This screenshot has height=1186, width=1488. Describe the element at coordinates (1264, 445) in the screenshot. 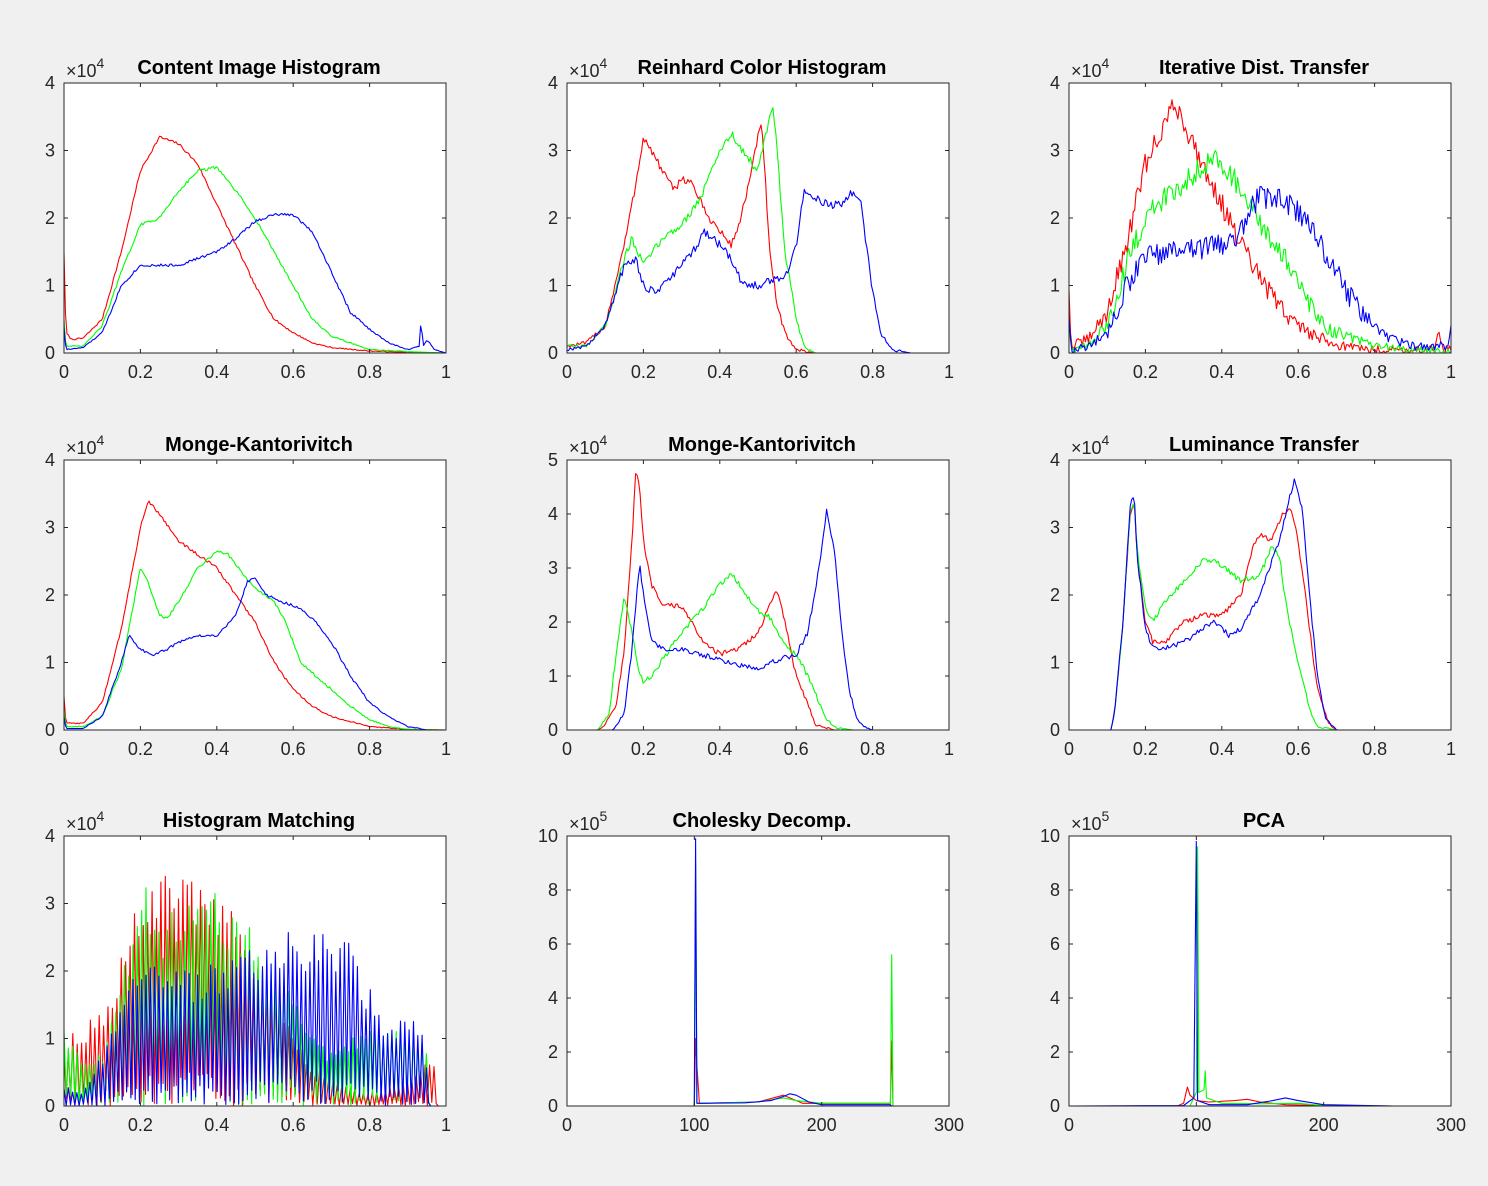

I see `chart-title: Luminance Transfer` at that location.